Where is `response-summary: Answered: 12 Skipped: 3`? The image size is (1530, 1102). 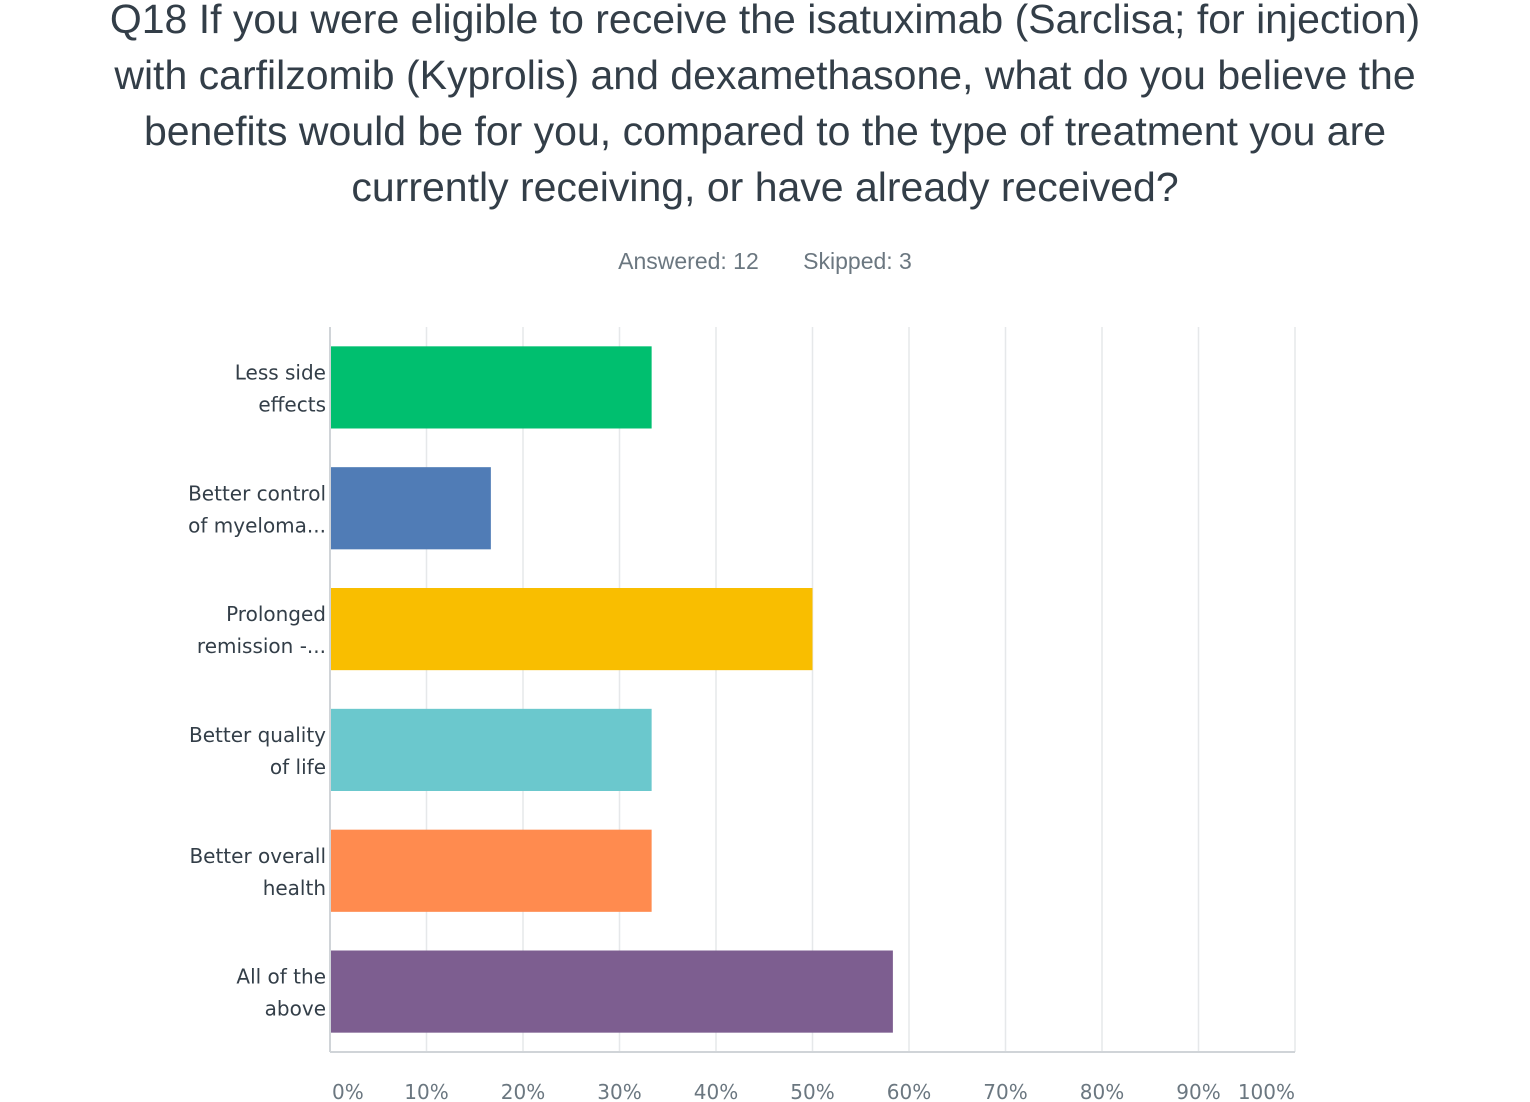 response-summary: Answered: 12 Skipped: 3 is located at coordinates (765, 261).